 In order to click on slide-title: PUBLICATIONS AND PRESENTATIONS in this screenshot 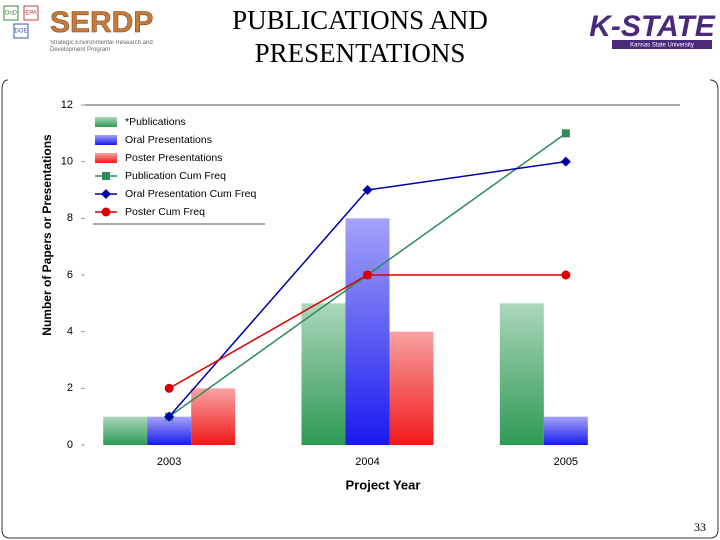, I will do `click(360, 36)`.